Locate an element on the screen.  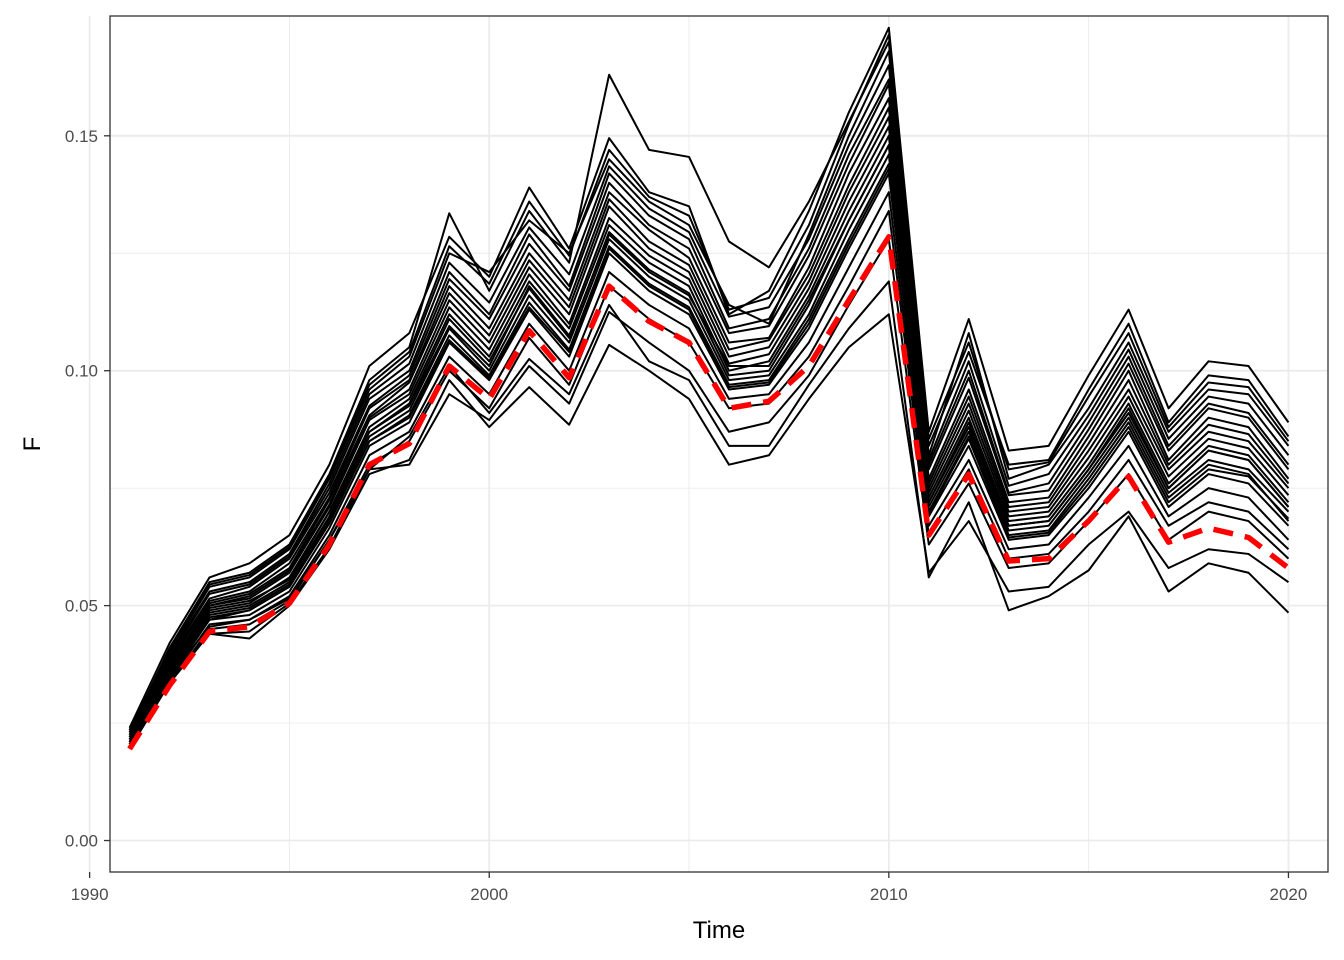
x-tick-label: 2010 is located at coordinates (889, 894).